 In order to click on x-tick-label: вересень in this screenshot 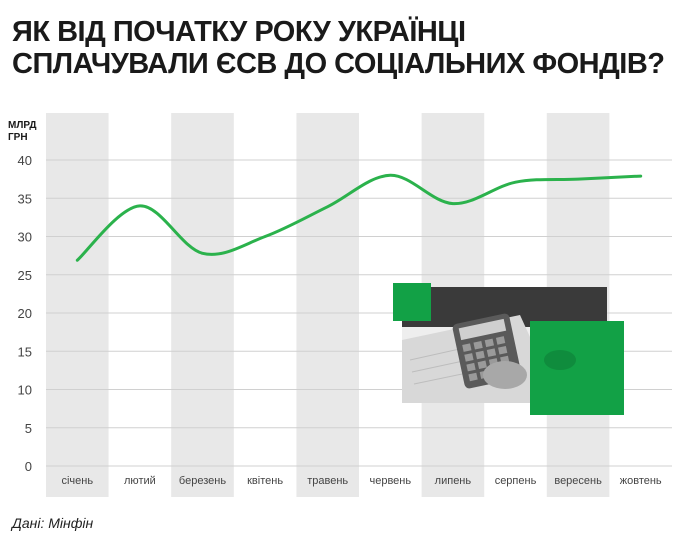, I will do `click(578, 481)`.